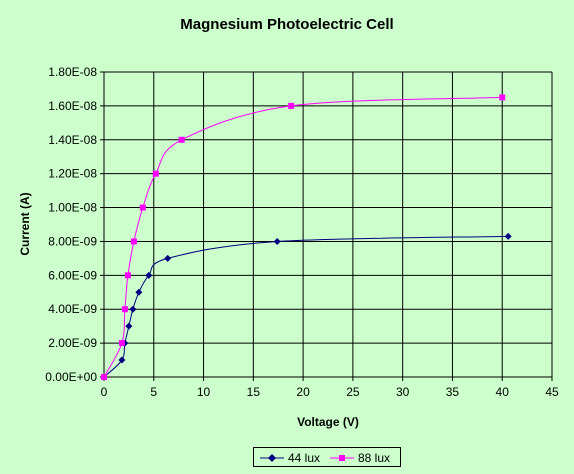  I want to click on x-tick-label: 40, so click(503, 392).